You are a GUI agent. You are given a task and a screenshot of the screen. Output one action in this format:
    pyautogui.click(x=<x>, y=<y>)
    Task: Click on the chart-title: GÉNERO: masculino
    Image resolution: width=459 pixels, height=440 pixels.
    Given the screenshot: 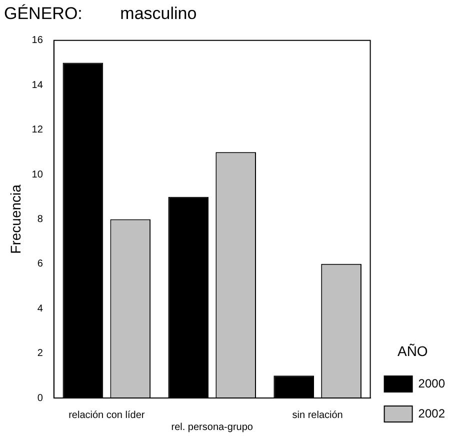 What is the action you would take?
    pyautogui.click(x=100, y=13)
    